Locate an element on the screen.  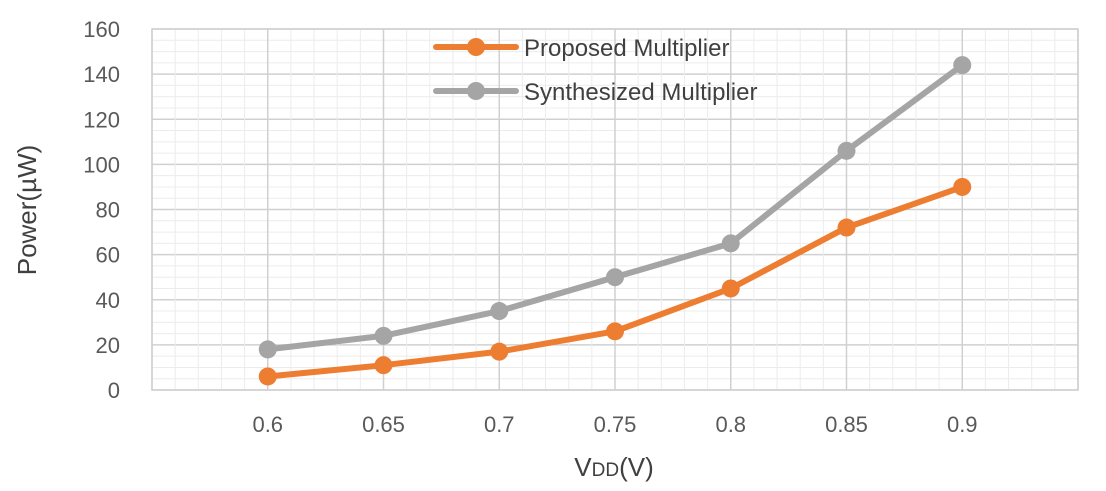
x-tick-label: 0.75 is located at coordinates (615, 424).